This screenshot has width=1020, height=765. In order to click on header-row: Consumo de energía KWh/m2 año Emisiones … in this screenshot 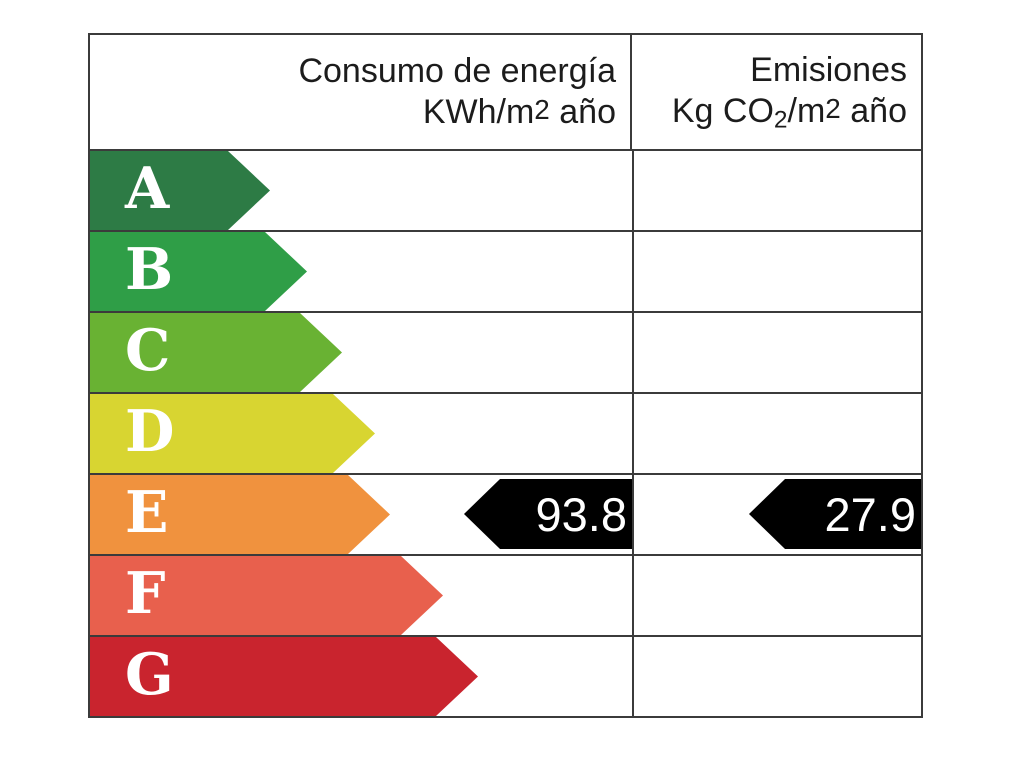, I will do `click(505, 92)`.